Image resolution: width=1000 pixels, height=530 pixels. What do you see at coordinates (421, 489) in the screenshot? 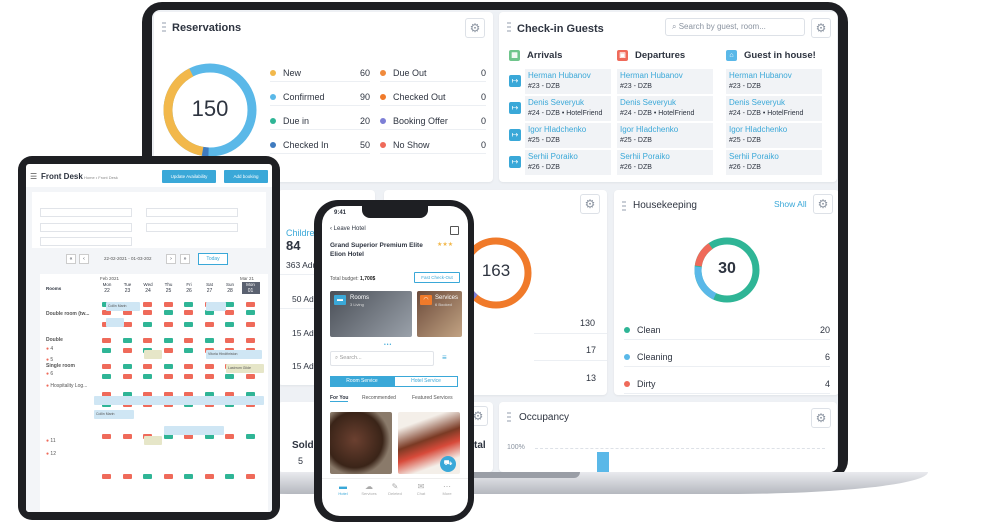
I see `nav-item-chat: ✉ Chat` at bounding box center [421, 489].